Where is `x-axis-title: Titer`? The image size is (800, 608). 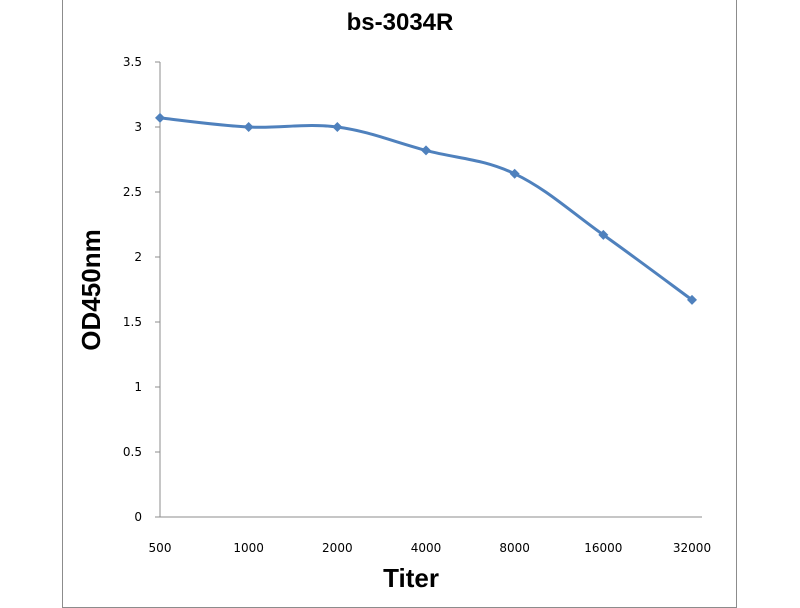 x-axis-title: Titer is located at coordinates (411, 578).